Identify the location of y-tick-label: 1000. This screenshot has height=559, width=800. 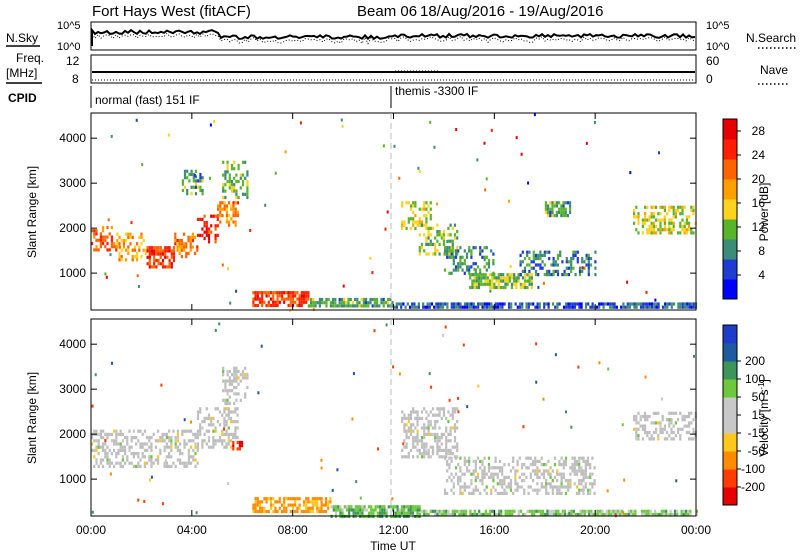
(72, 479).